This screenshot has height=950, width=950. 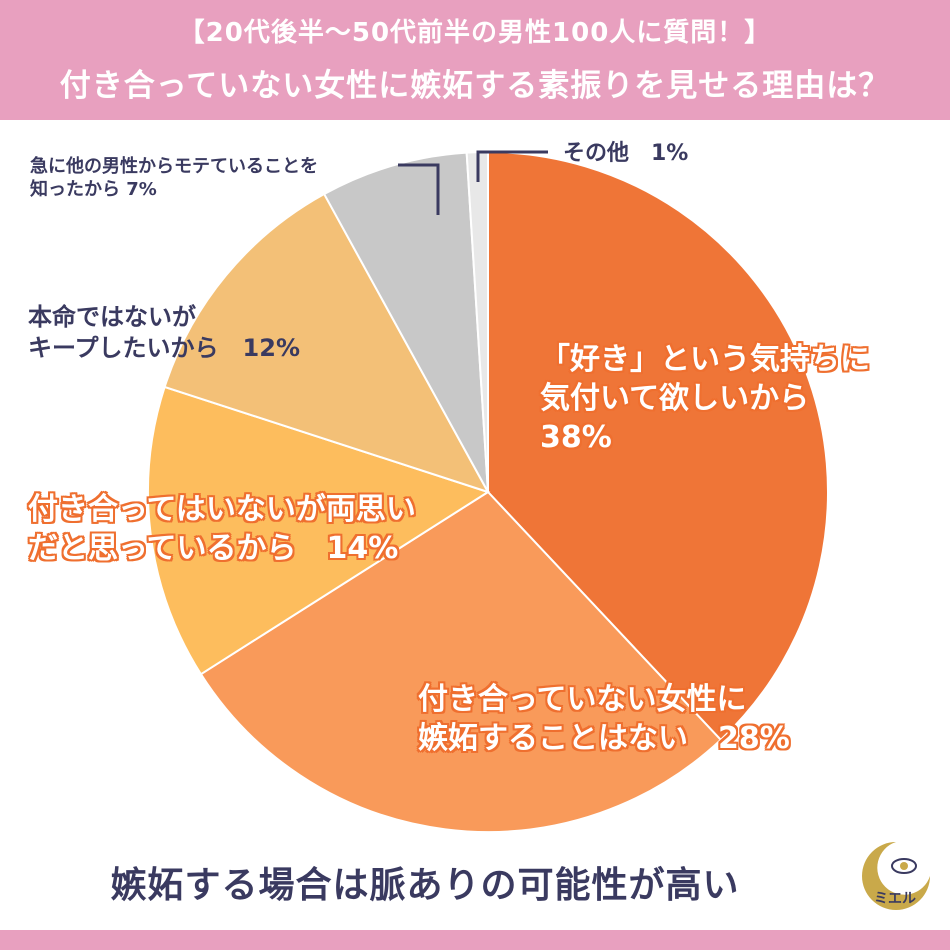 What do you see at coordinates (222, 529) in the screenshot?
I see `label-slice-14: 付き合ってはいないが両思い だと思っているから 14%` at bounding box center [222, 529].